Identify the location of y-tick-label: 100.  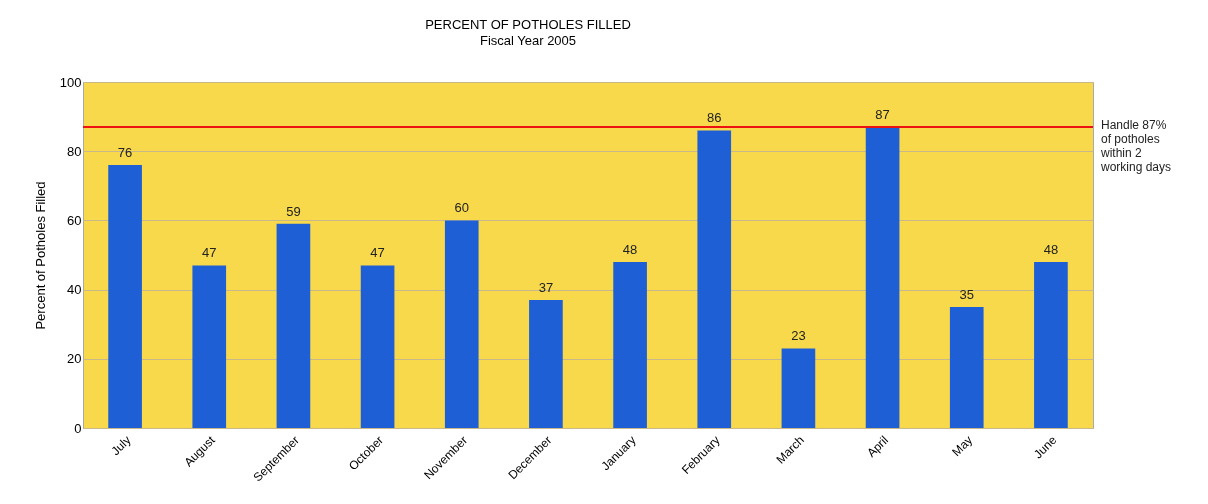
(70, 82).